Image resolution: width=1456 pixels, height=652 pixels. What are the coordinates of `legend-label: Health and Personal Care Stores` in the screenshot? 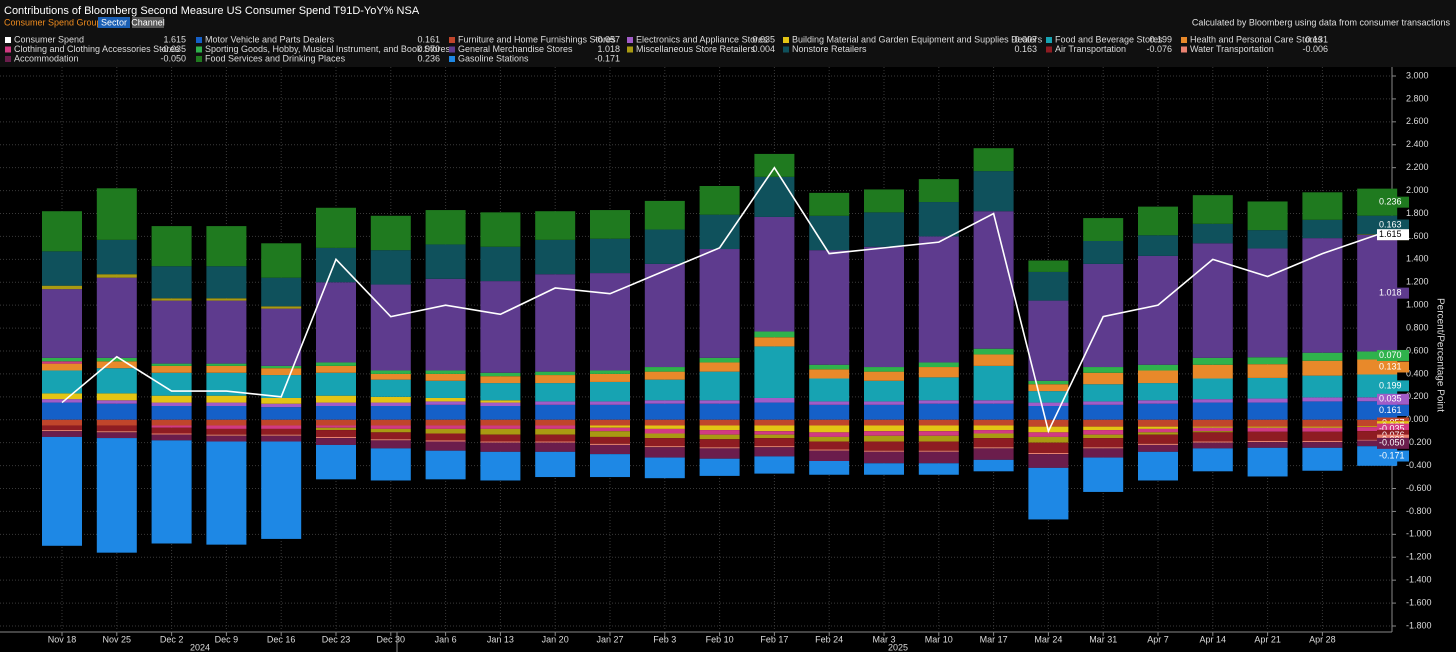 It's located at (1256, 39).